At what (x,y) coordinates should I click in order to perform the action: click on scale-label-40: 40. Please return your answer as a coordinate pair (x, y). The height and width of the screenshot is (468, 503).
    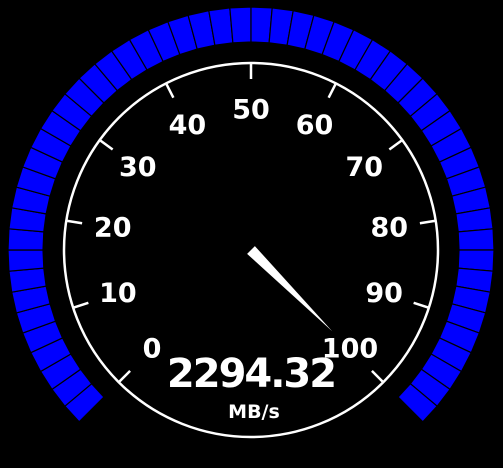
    Looking at the image, I should click on (188, 125).